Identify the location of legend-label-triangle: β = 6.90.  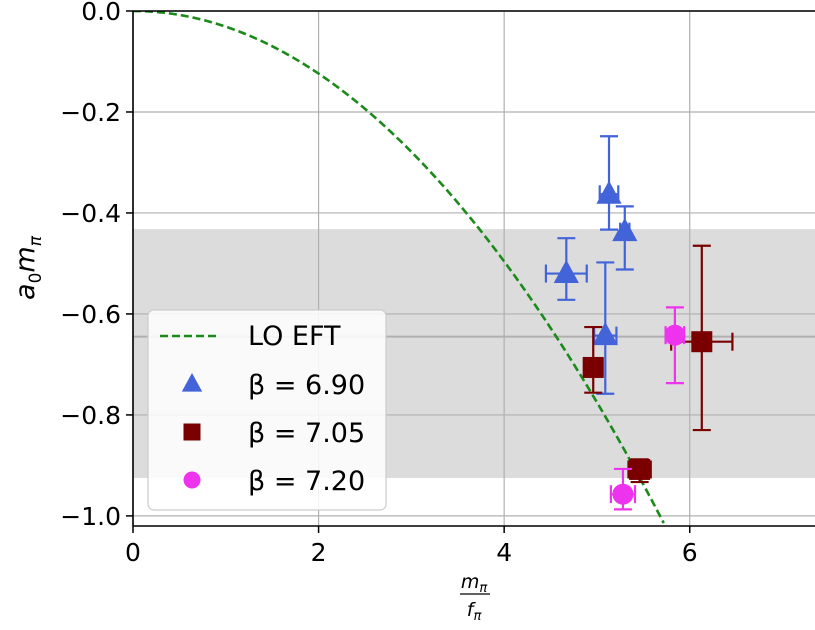
(306, 385).